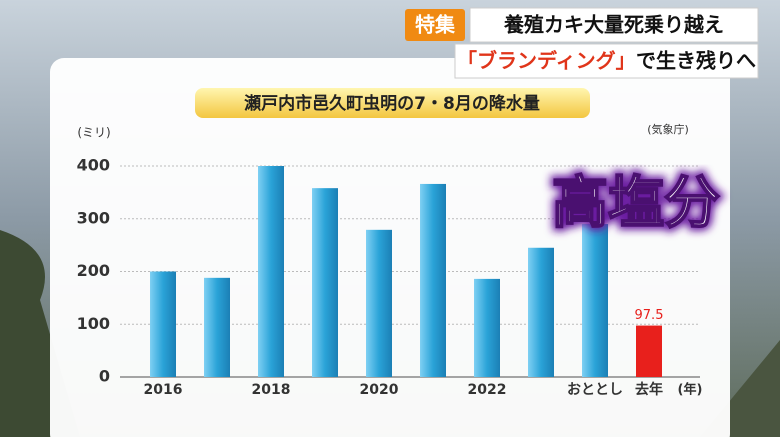 This screenshot has width=780, height=441. I want to click on y-tick-label: 400, so click(93, 165).